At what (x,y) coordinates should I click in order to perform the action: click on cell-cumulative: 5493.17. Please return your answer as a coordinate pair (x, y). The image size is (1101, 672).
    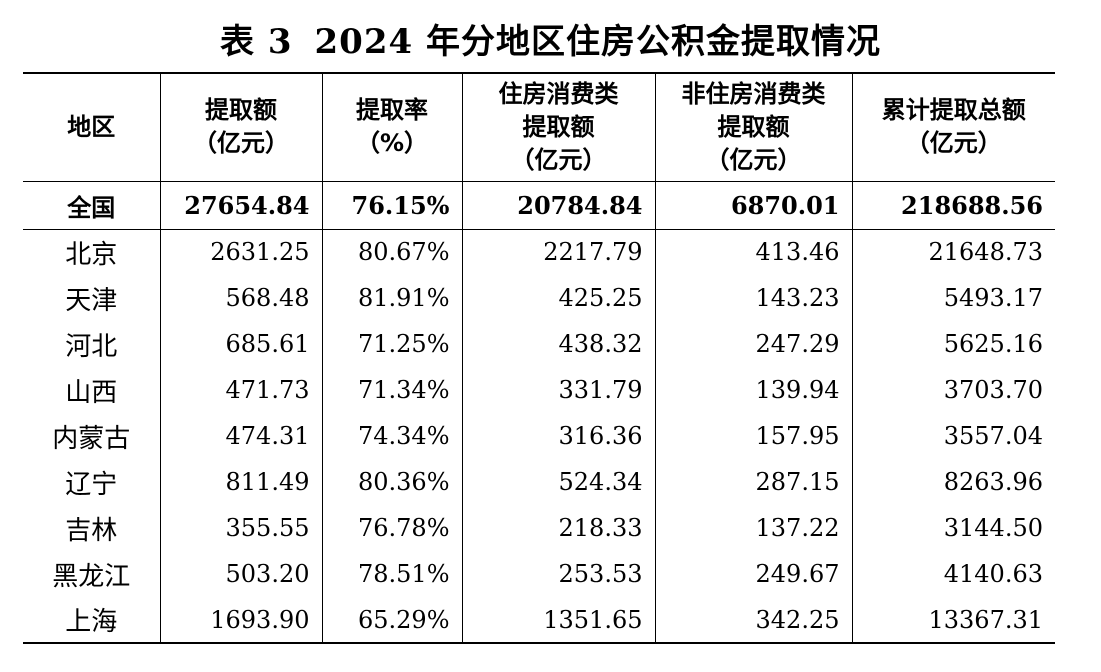
    Looking at the image, I should click on (953, 298).